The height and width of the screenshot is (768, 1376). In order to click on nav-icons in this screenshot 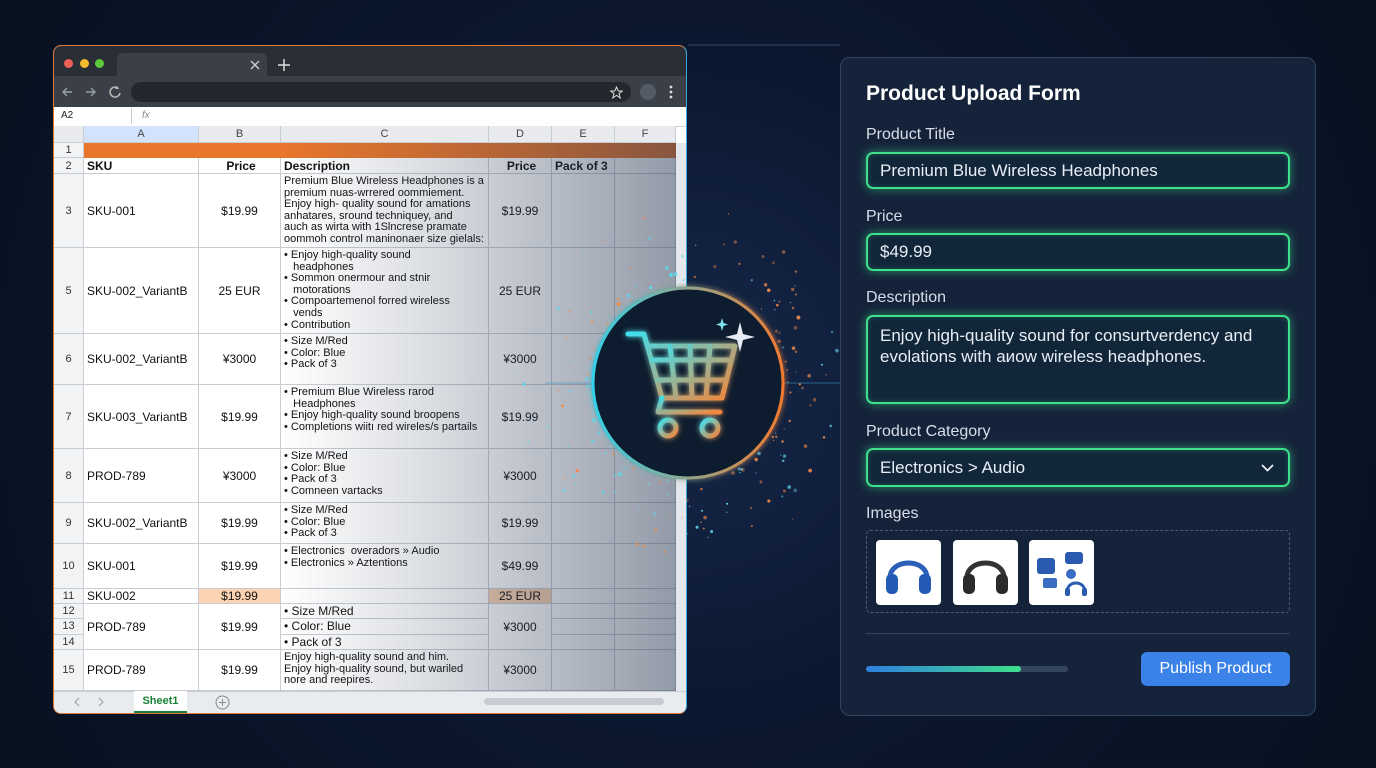, I will do `click(97, 92)`.